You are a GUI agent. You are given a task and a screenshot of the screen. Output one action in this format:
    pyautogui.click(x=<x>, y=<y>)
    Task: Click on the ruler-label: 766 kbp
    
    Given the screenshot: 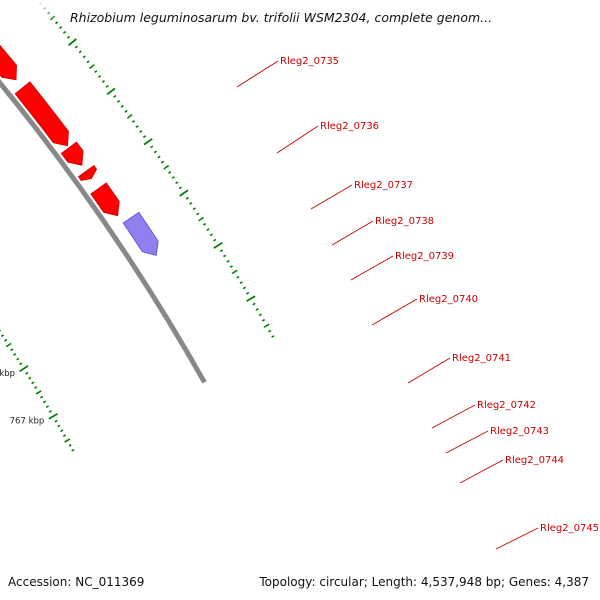 What is the action you would take?
    pyautogui.click(x=7, y=374)
    